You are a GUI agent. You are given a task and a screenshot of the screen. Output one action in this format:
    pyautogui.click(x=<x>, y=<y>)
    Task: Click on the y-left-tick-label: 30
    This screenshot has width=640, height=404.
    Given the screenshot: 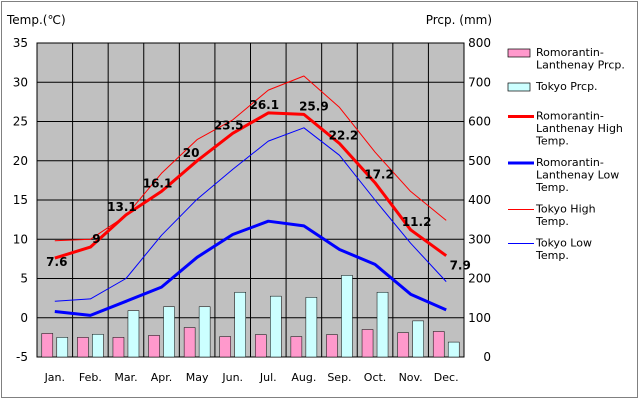 What is the action you would take?
    pyautogui.click(x=20, y=82)
    